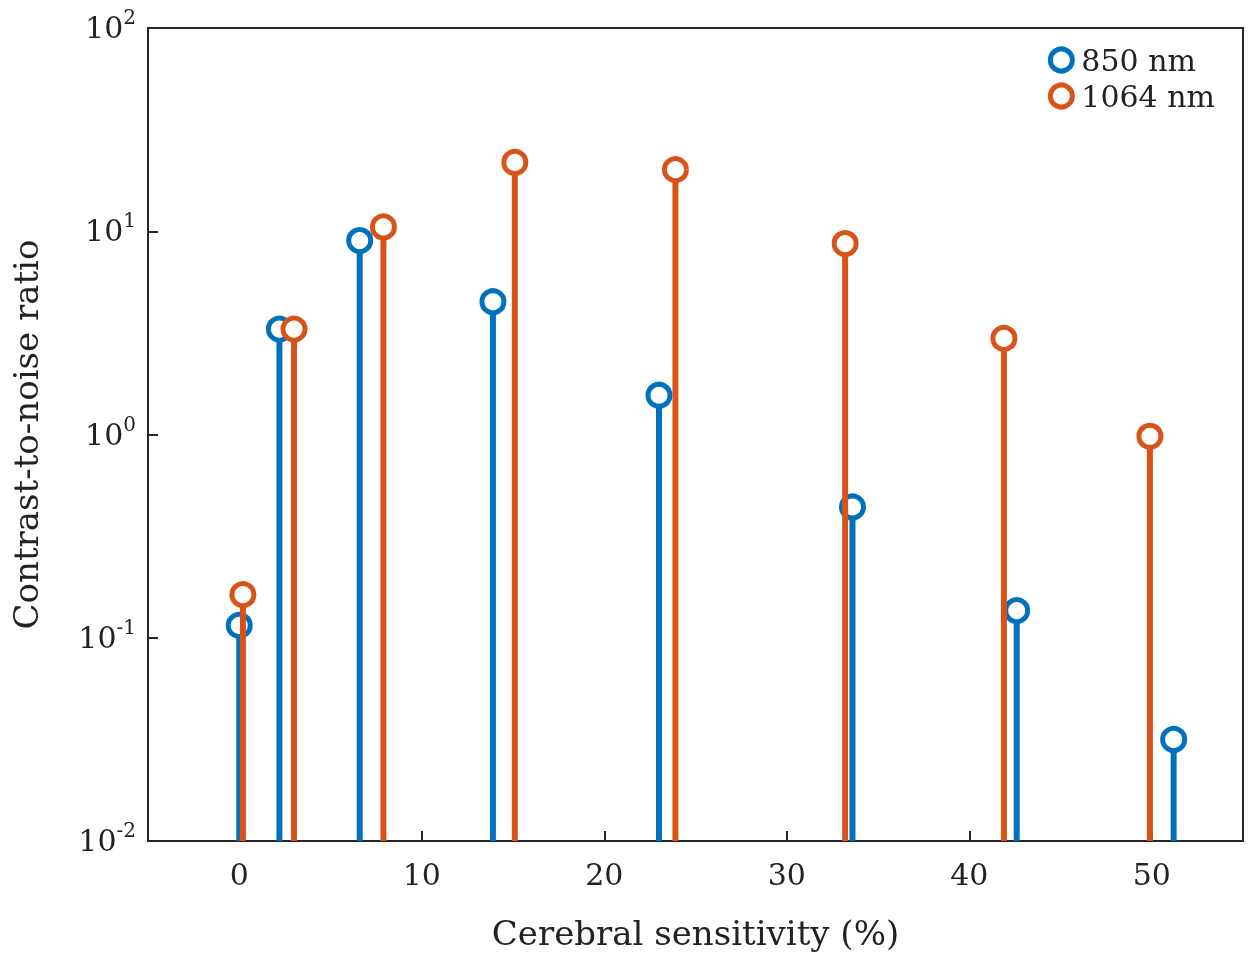 This screenshot has height=959, width=1250. I want to click on x-tick-label: 20, so click(604, 874).